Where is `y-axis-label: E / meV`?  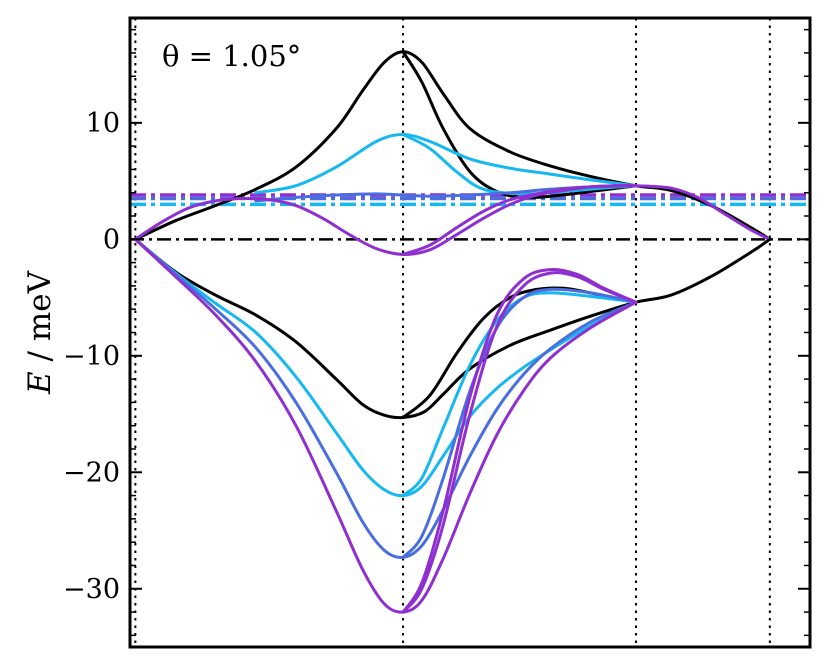
y-axis-label: E / meV is located at coordinates (40, 332).